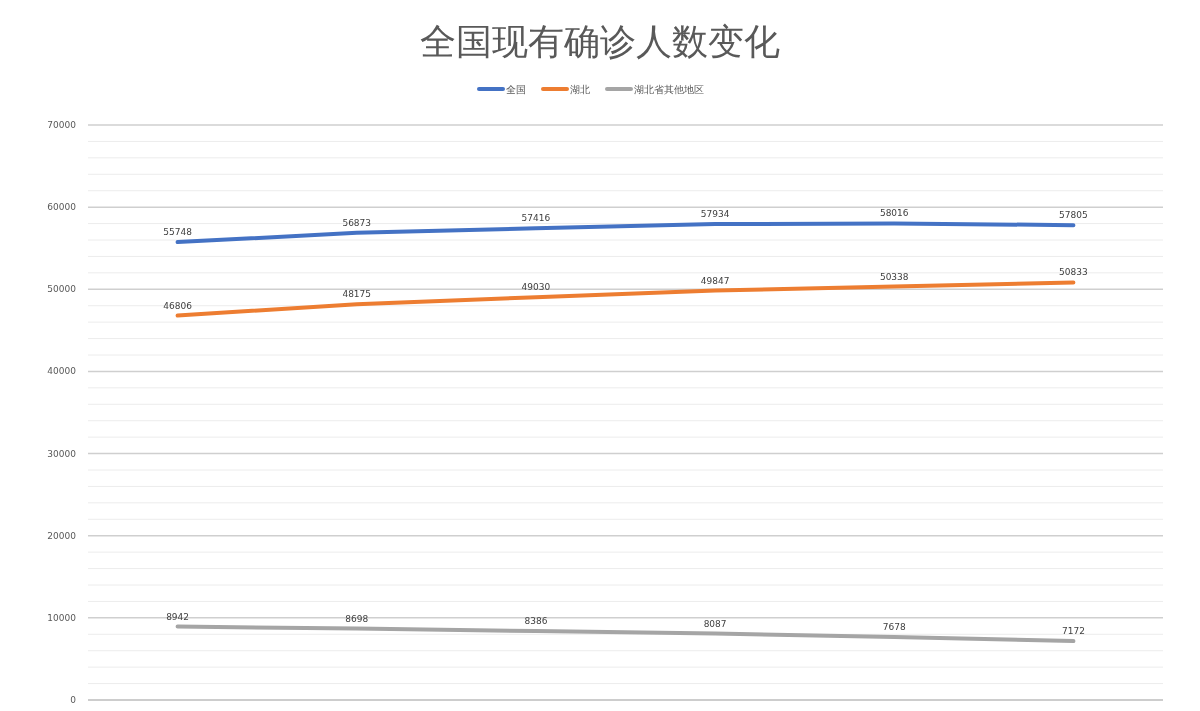 Image resolution: width=1200 pixels, height=711 pixels. I want to click on data-label: 49847, so click(715, 280).